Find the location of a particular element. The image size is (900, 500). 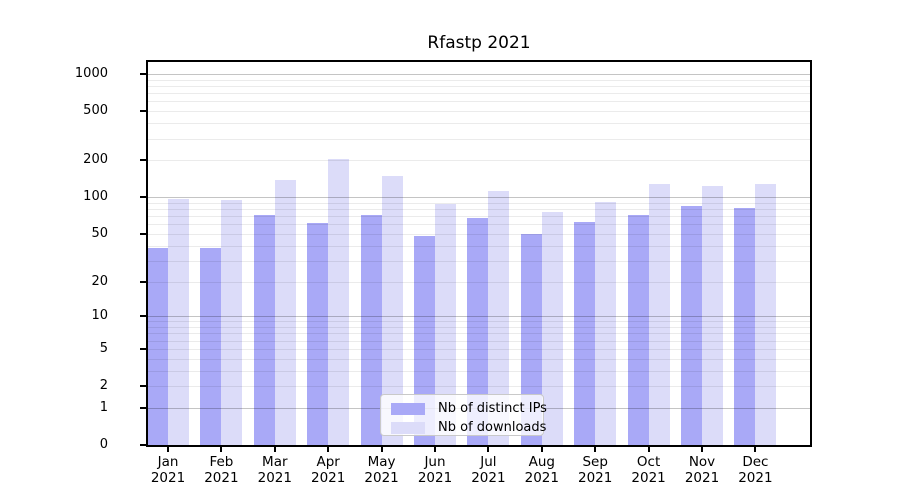

x-tick-month: Apr is located at coordinates (328, 462).